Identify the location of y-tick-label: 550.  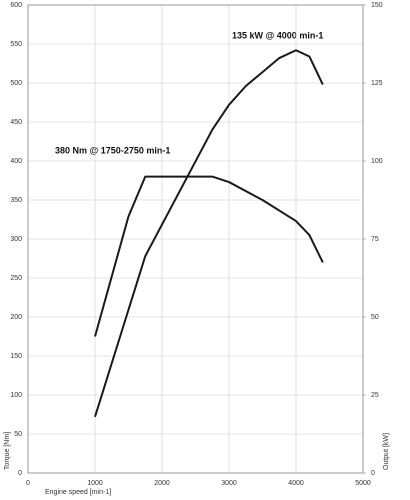
(16, 44).